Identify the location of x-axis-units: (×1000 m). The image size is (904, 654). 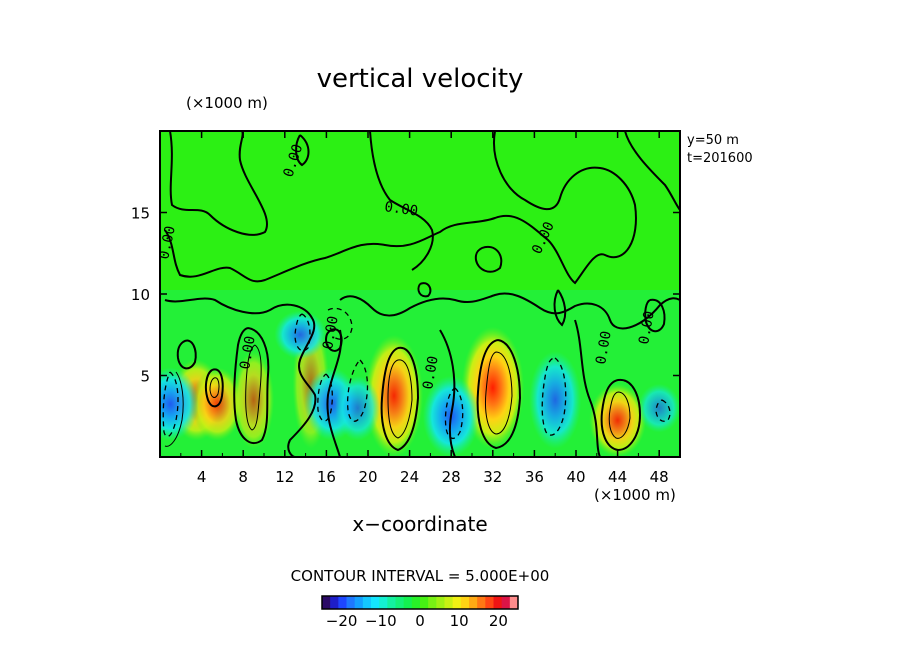
(635, 495).